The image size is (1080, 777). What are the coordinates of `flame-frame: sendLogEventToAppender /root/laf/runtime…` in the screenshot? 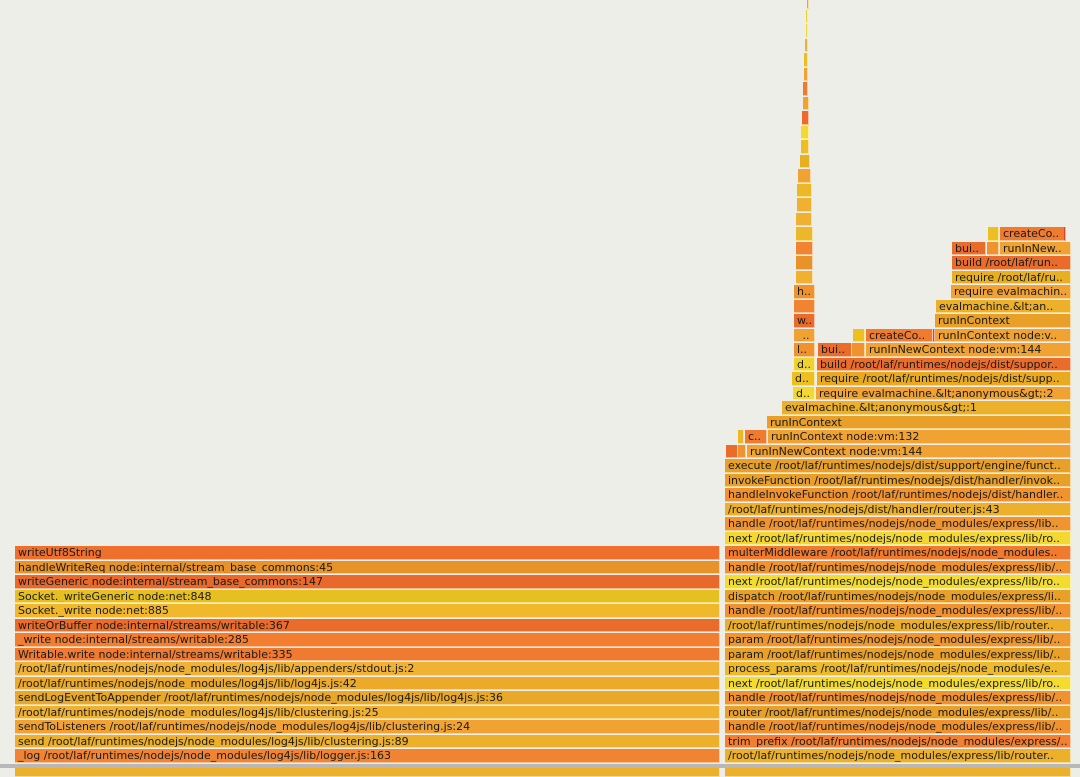 It's located at (367, 698).